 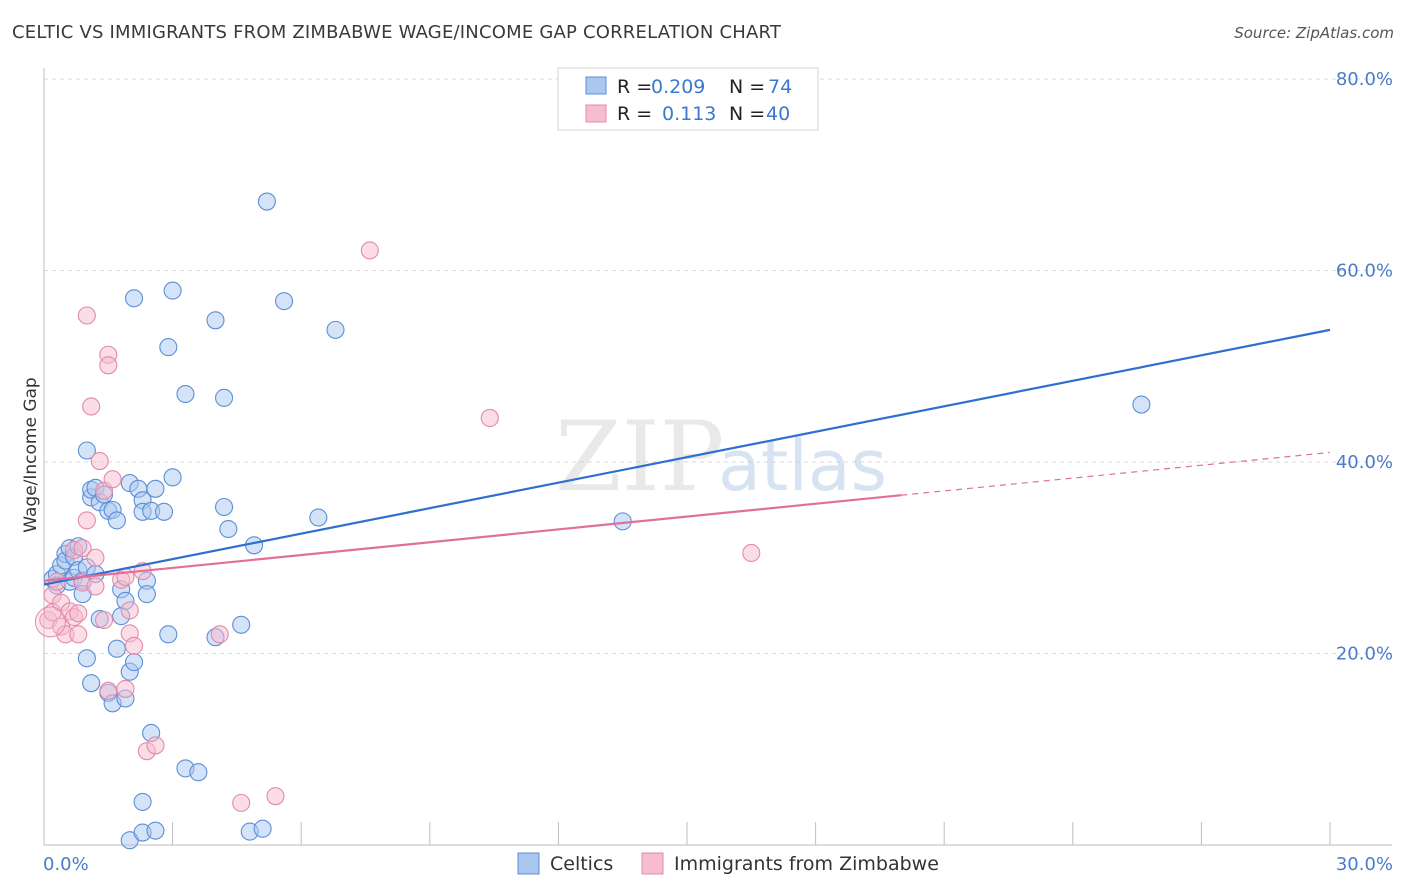 I want to click on legend-n-value-1: 74, so click(x=780, y=87).